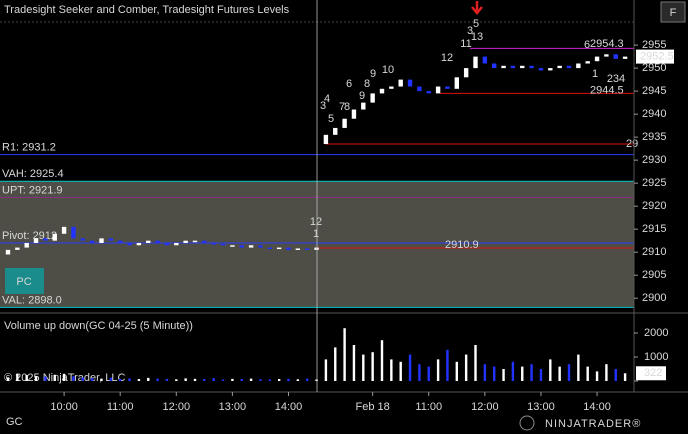 The width and height of the screenshot is (688, 434). I want to click on y-tick-label: 2915, so click(654, 229).